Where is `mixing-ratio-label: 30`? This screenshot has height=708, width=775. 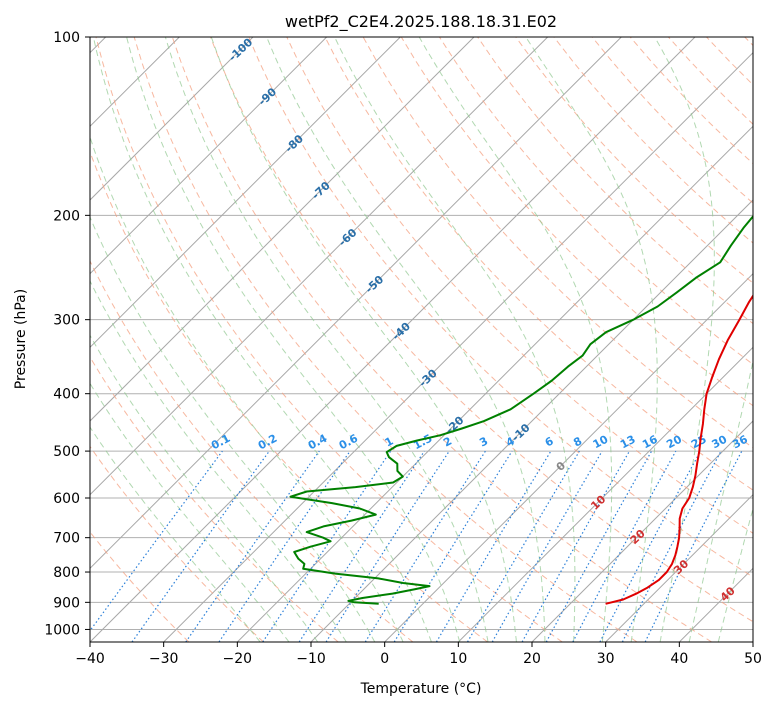
mixing-ratio-label: 30 is located at coordinates (720, 442).